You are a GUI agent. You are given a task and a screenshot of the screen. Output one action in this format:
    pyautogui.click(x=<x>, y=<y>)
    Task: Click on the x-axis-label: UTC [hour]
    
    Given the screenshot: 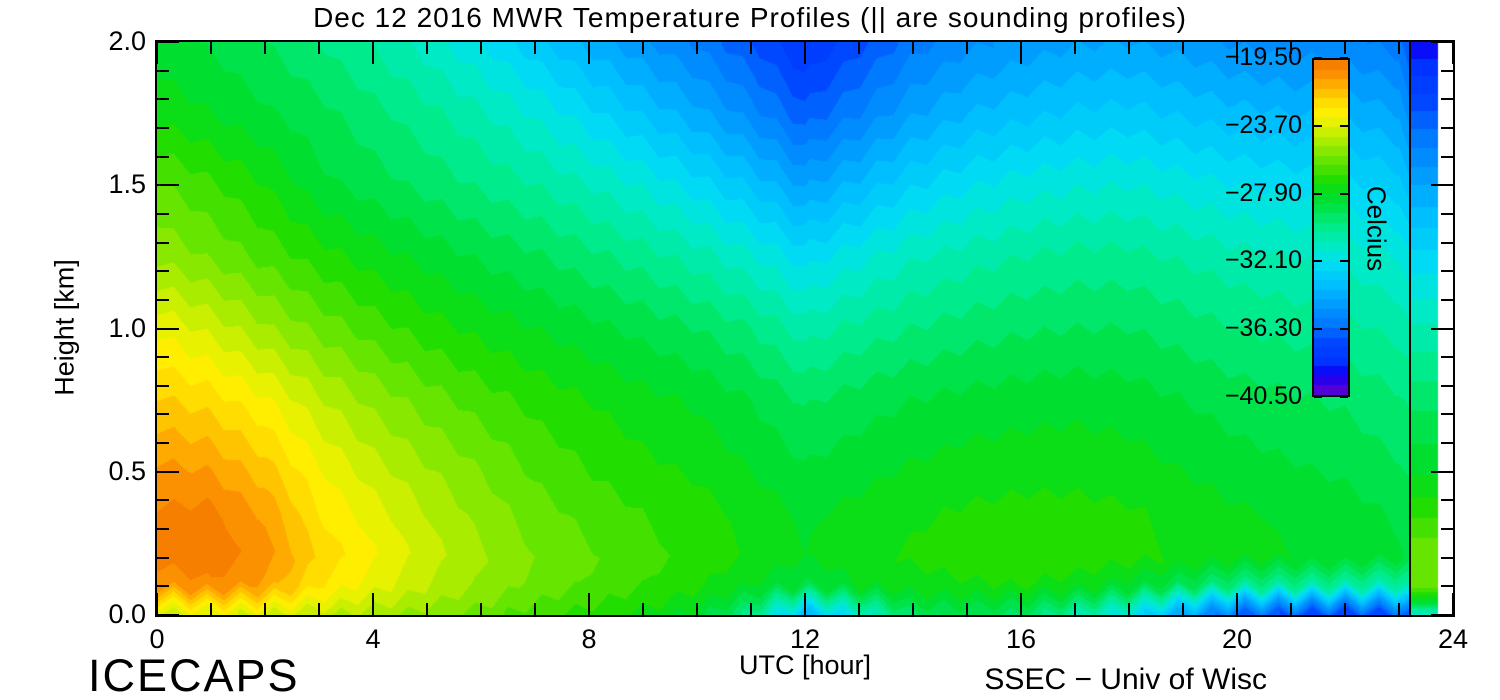 What is the action you would take?
    pyautogui.click(x=805, y=665)
    